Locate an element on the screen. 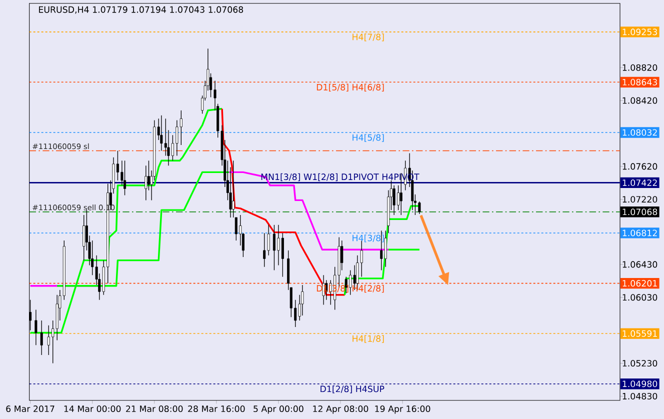 The image size is (664, 419). y-tick-label: 1.08643 is located at coordinates (639, 82).